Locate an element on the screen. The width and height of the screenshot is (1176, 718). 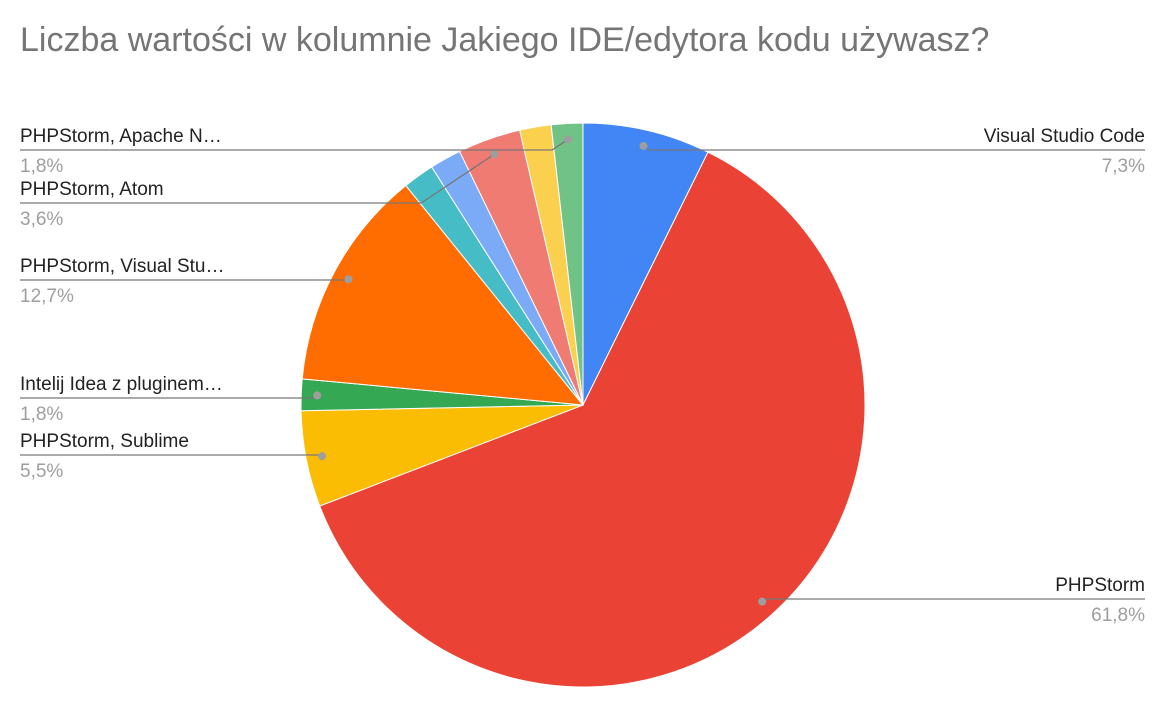
legend-label: PHPStorm, Sublime is located at coordinates (104, 441).